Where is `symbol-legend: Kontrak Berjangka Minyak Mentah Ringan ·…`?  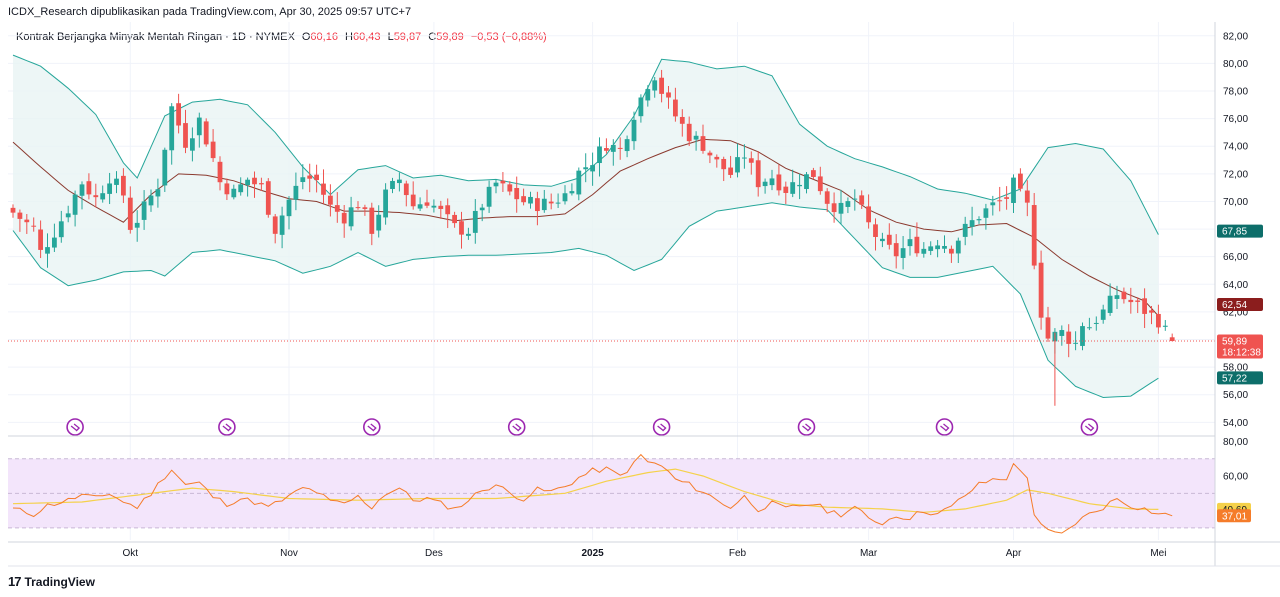 symbol-legend: Kontrak Berjangka Minyak Mentah Ringan ·… is located at coordinates (281, 37).